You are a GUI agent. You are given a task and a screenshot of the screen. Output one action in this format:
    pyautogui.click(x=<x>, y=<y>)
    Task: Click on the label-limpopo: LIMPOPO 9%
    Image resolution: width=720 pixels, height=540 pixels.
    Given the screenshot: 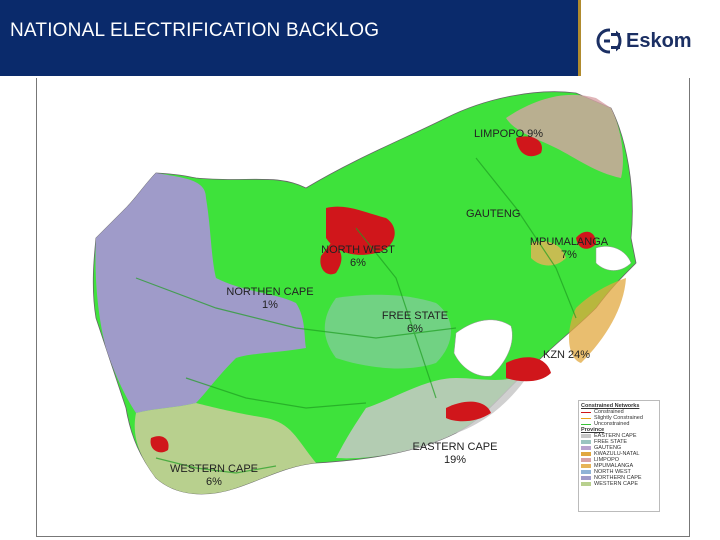 What is the action you would take?
    pyautogui.click(x=509, y=134)
    